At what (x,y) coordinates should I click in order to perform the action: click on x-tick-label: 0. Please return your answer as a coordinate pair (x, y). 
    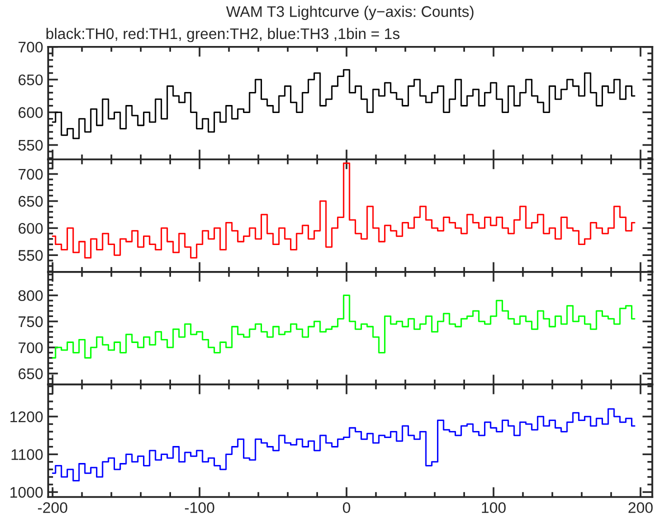
    Looking at the image, I should click on (346, 508).